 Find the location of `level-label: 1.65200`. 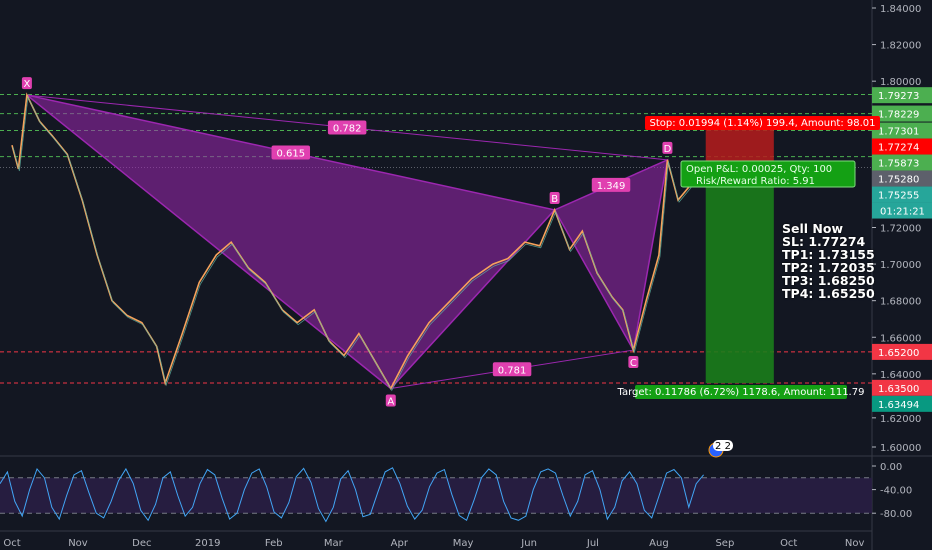

level-label: 1.65200 is located at coordinates (898, 353).